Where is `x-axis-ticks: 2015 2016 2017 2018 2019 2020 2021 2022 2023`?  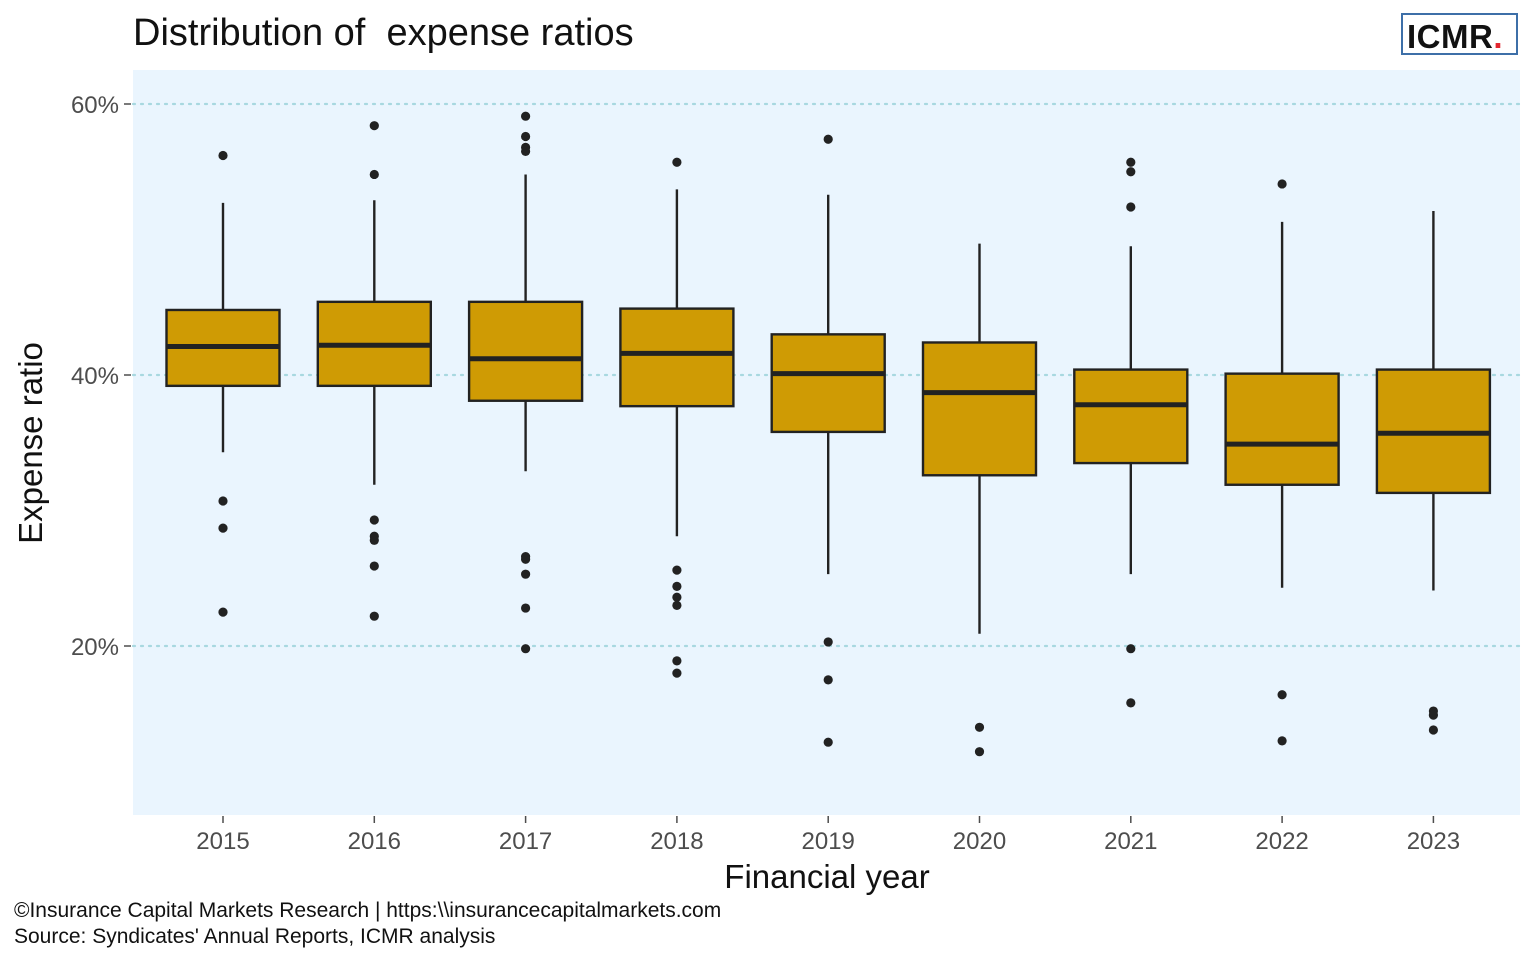 x-axis-ticks: 2015 2016 2017 2018 2019 2020 2021 2022 2023 is located at coordinates (828, 835).